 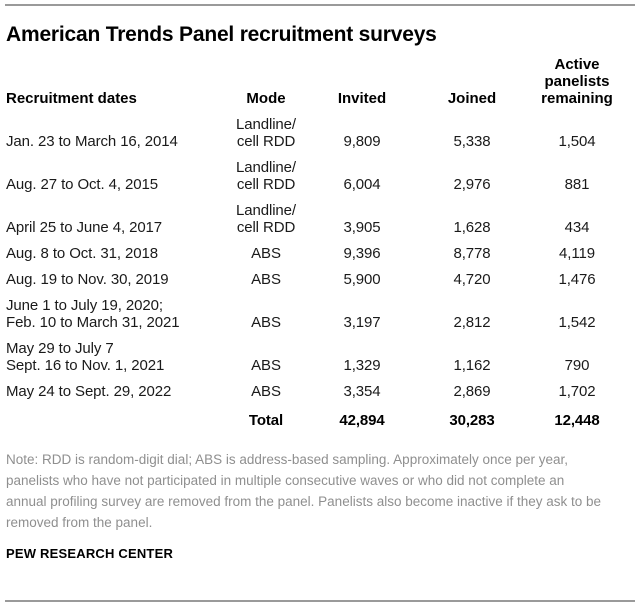 I want to click on cell-dates-empty, so click(x=119, y=414).